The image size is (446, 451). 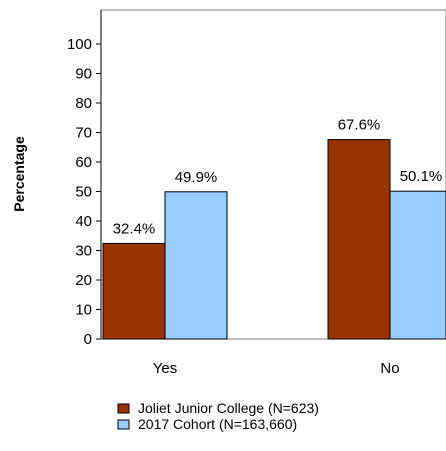 What do you see at coordinates (83, 280) in the screenshot?
I see `y-tick-label: 20` at bounding box center [83, 280].